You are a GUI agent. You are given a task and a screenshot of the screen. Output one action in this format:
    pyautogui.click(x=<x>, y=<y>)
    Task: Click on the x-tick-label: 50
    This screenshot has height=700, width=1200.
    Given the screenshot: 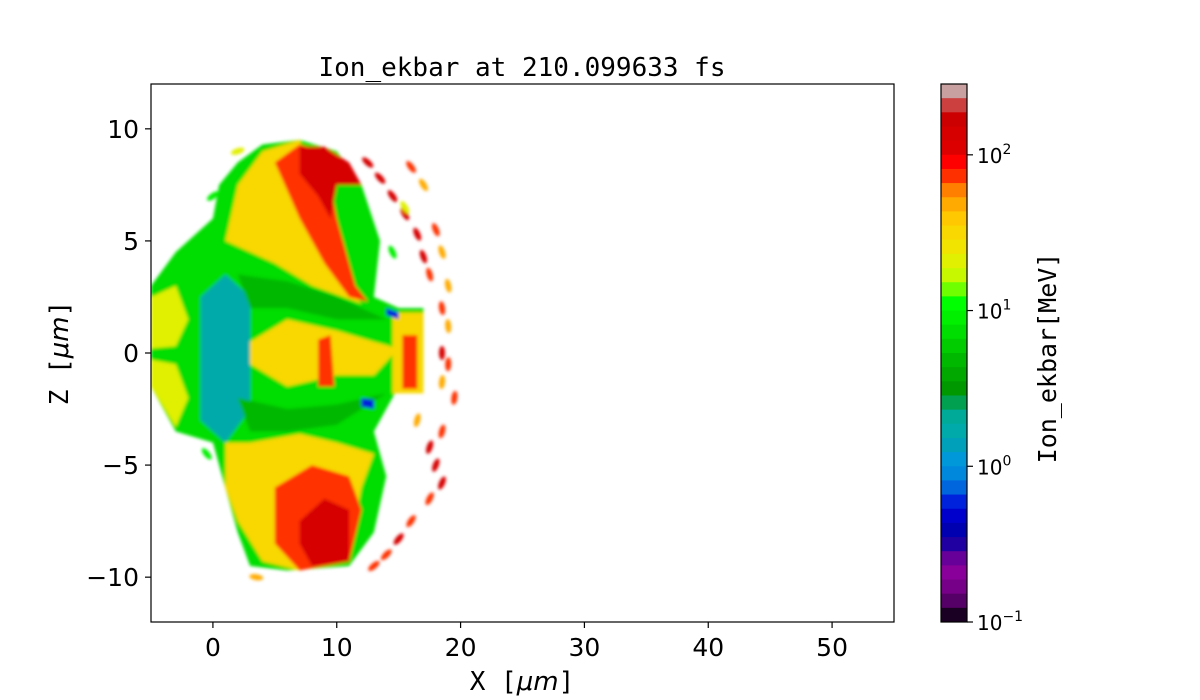 What is the action you would take?
    pyautogui.click(x=832, y=647)
    